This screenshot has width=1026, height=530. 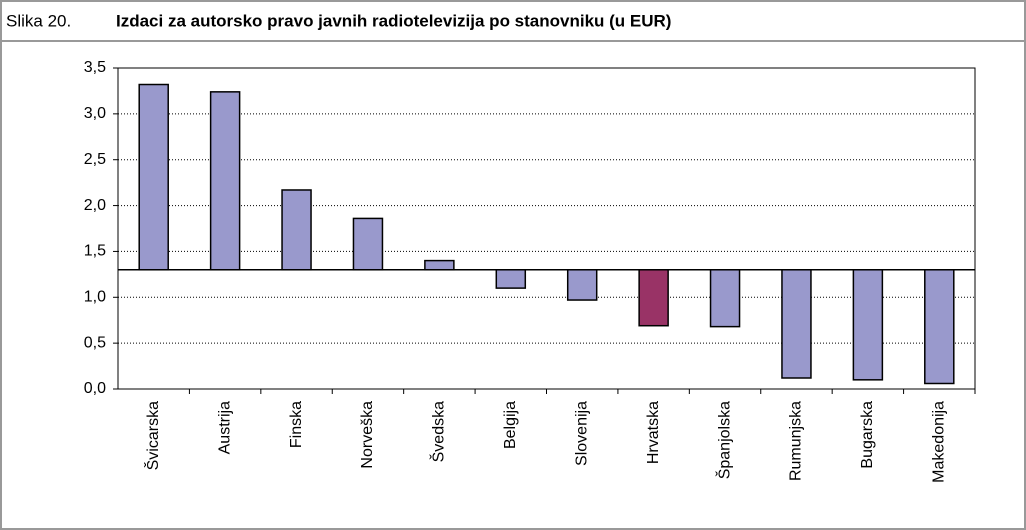 I want to click on x-tick-label: Austrija, so click(x=224, y=427).